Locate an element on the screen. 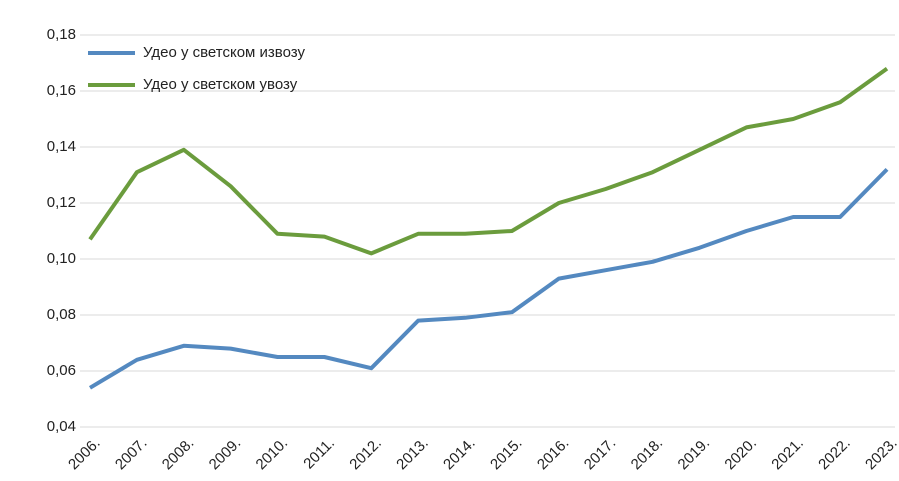  x-tick-label: 2015. is located at coordinates (506, 454).